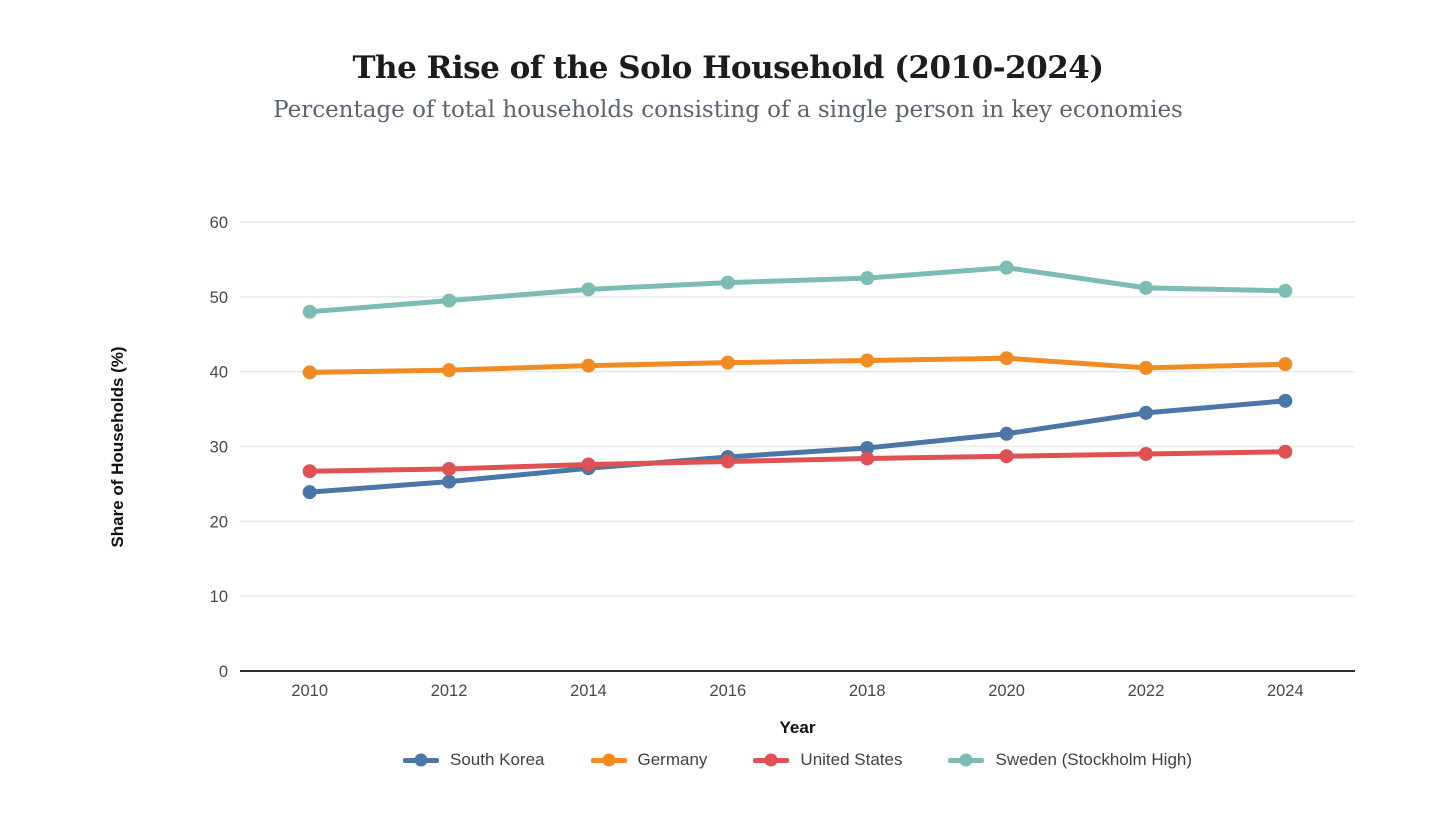 This screenshot has width=1456, height=819. What do you see at coordinates (1285, 691) in the screenshot?
I see `x-tick-label: 2024` at bounding box center [1285, 691].